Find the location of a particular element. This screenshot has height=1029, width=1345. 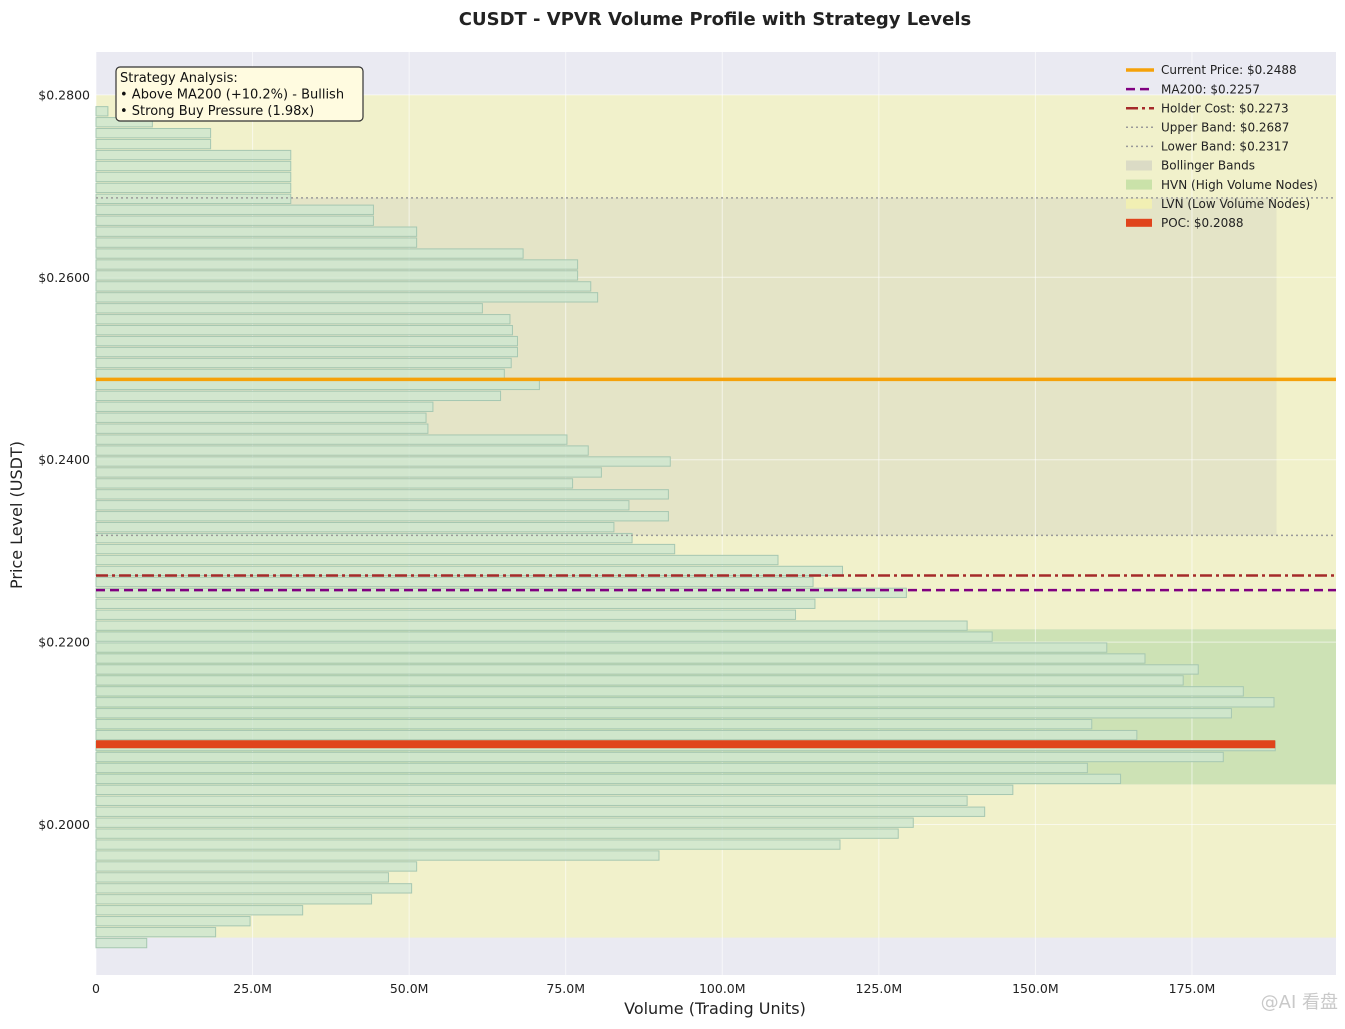

legend-label: Lower Band: $0.2317 is located at coordinates (1225, 147).